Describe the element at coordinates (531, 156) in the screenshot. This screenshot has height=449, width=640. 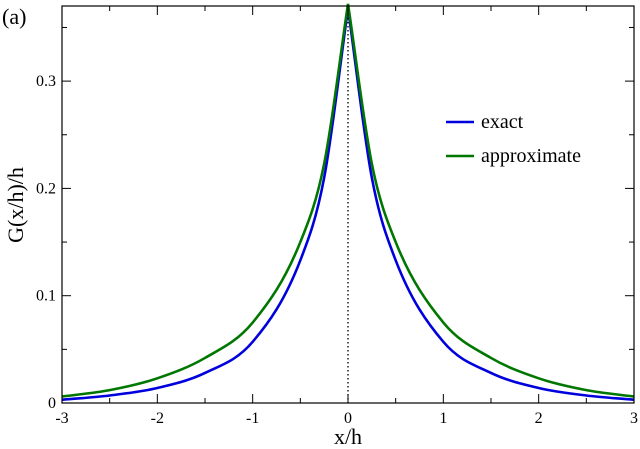
I see `legend-label-approximate: approximate` at that location.